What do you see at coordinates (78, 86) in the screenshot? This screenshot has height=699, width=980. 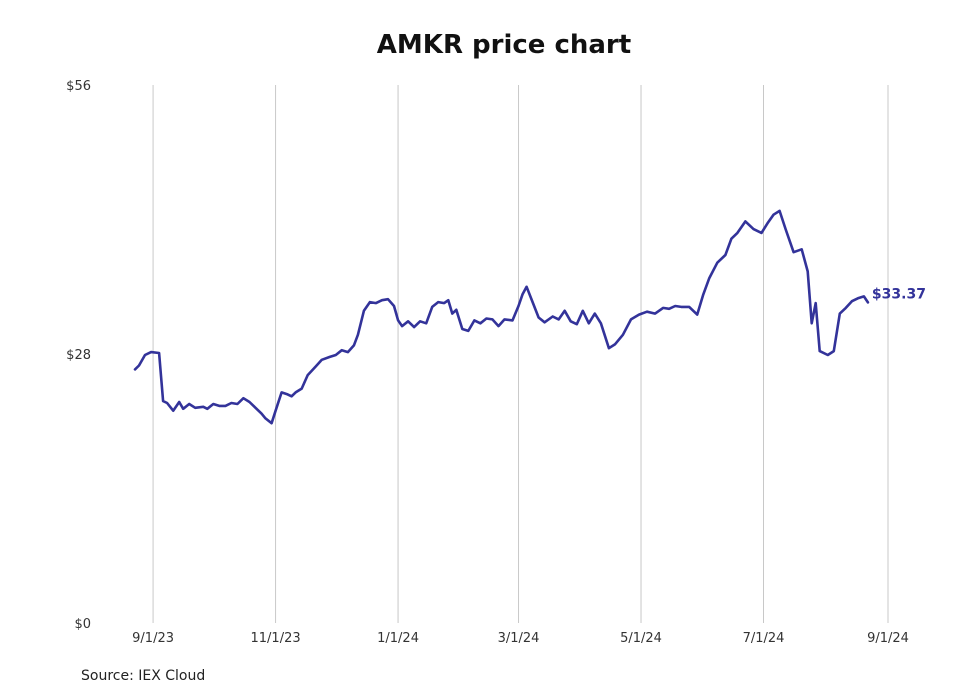 I see `y-tick-label-2: $56` at bounding box center [78, 86].